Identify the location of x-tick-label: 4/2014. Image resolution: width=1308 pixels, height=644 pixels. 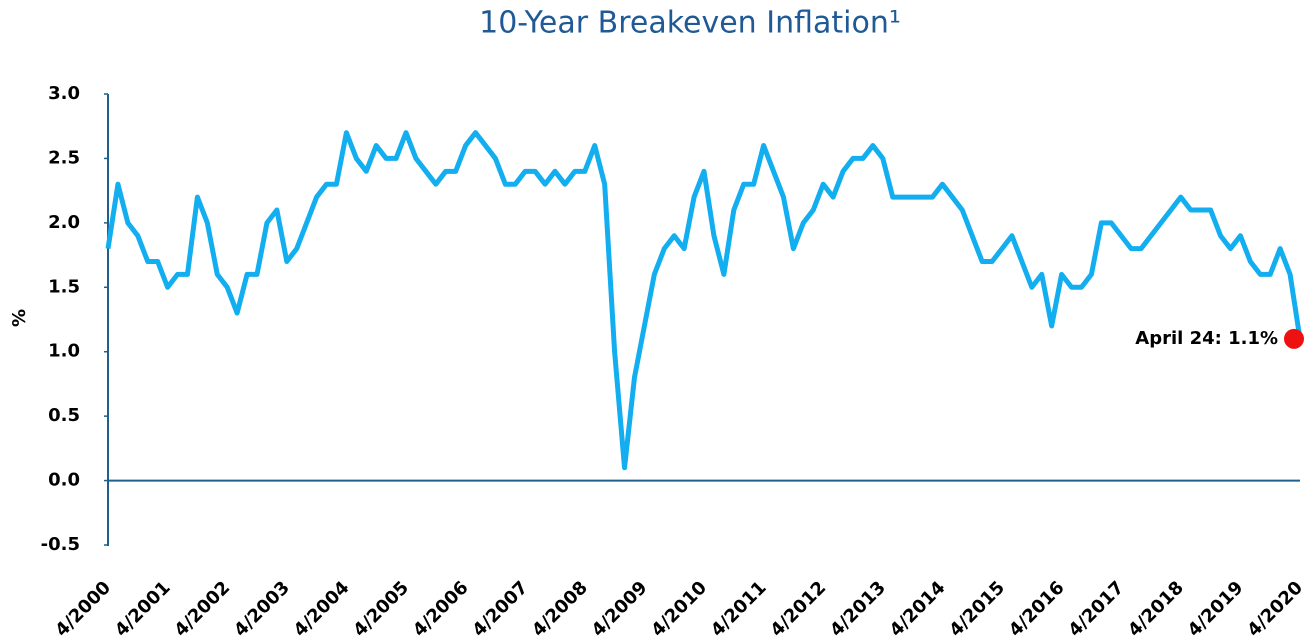
(918, 609).